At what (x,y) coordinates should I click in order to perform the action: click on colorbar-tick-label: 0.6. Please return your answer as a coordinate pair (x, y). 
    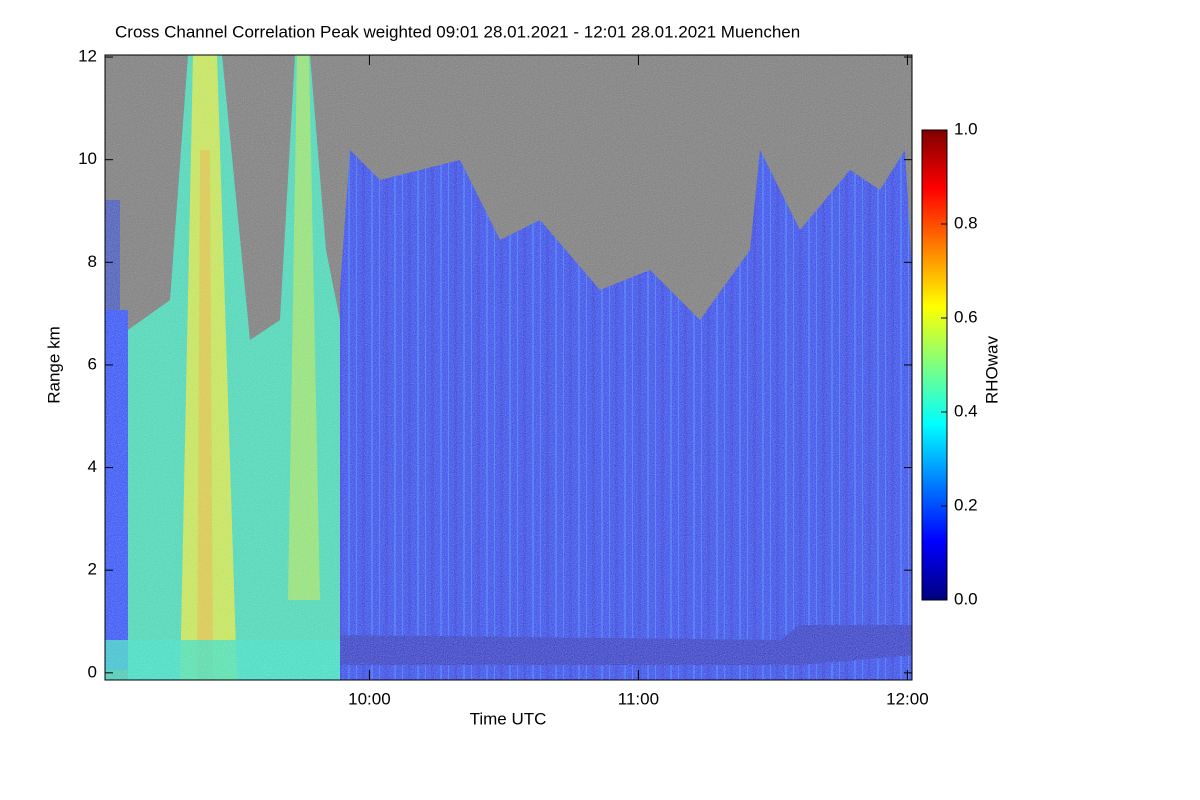
    Looking at the image, I should click on (966, 316).